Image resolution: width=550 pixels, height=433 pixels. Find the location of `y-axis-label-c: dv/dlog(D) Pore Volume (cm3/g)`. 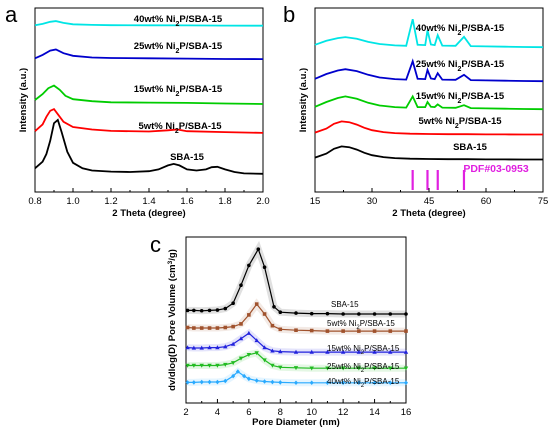

y-axis-label-c: dv/dlog(D) Pore Volume (cm3/g) is located at coordinates (173, 320).